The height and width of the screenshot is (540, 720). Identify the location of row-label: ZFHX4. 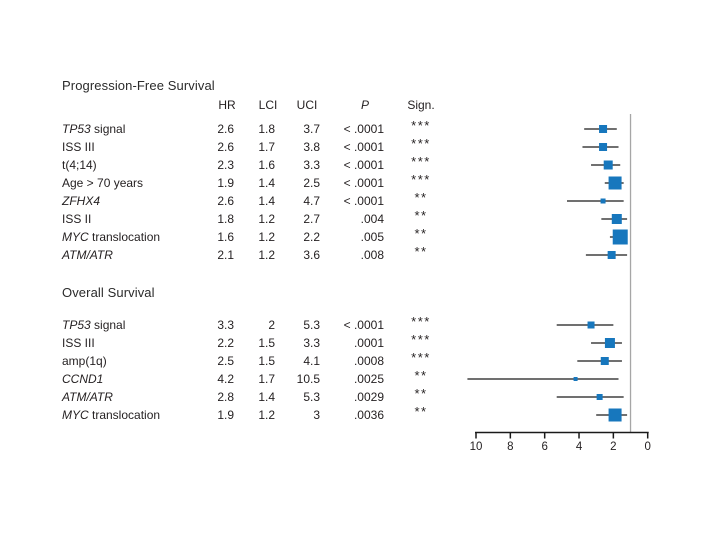
(81, 201).